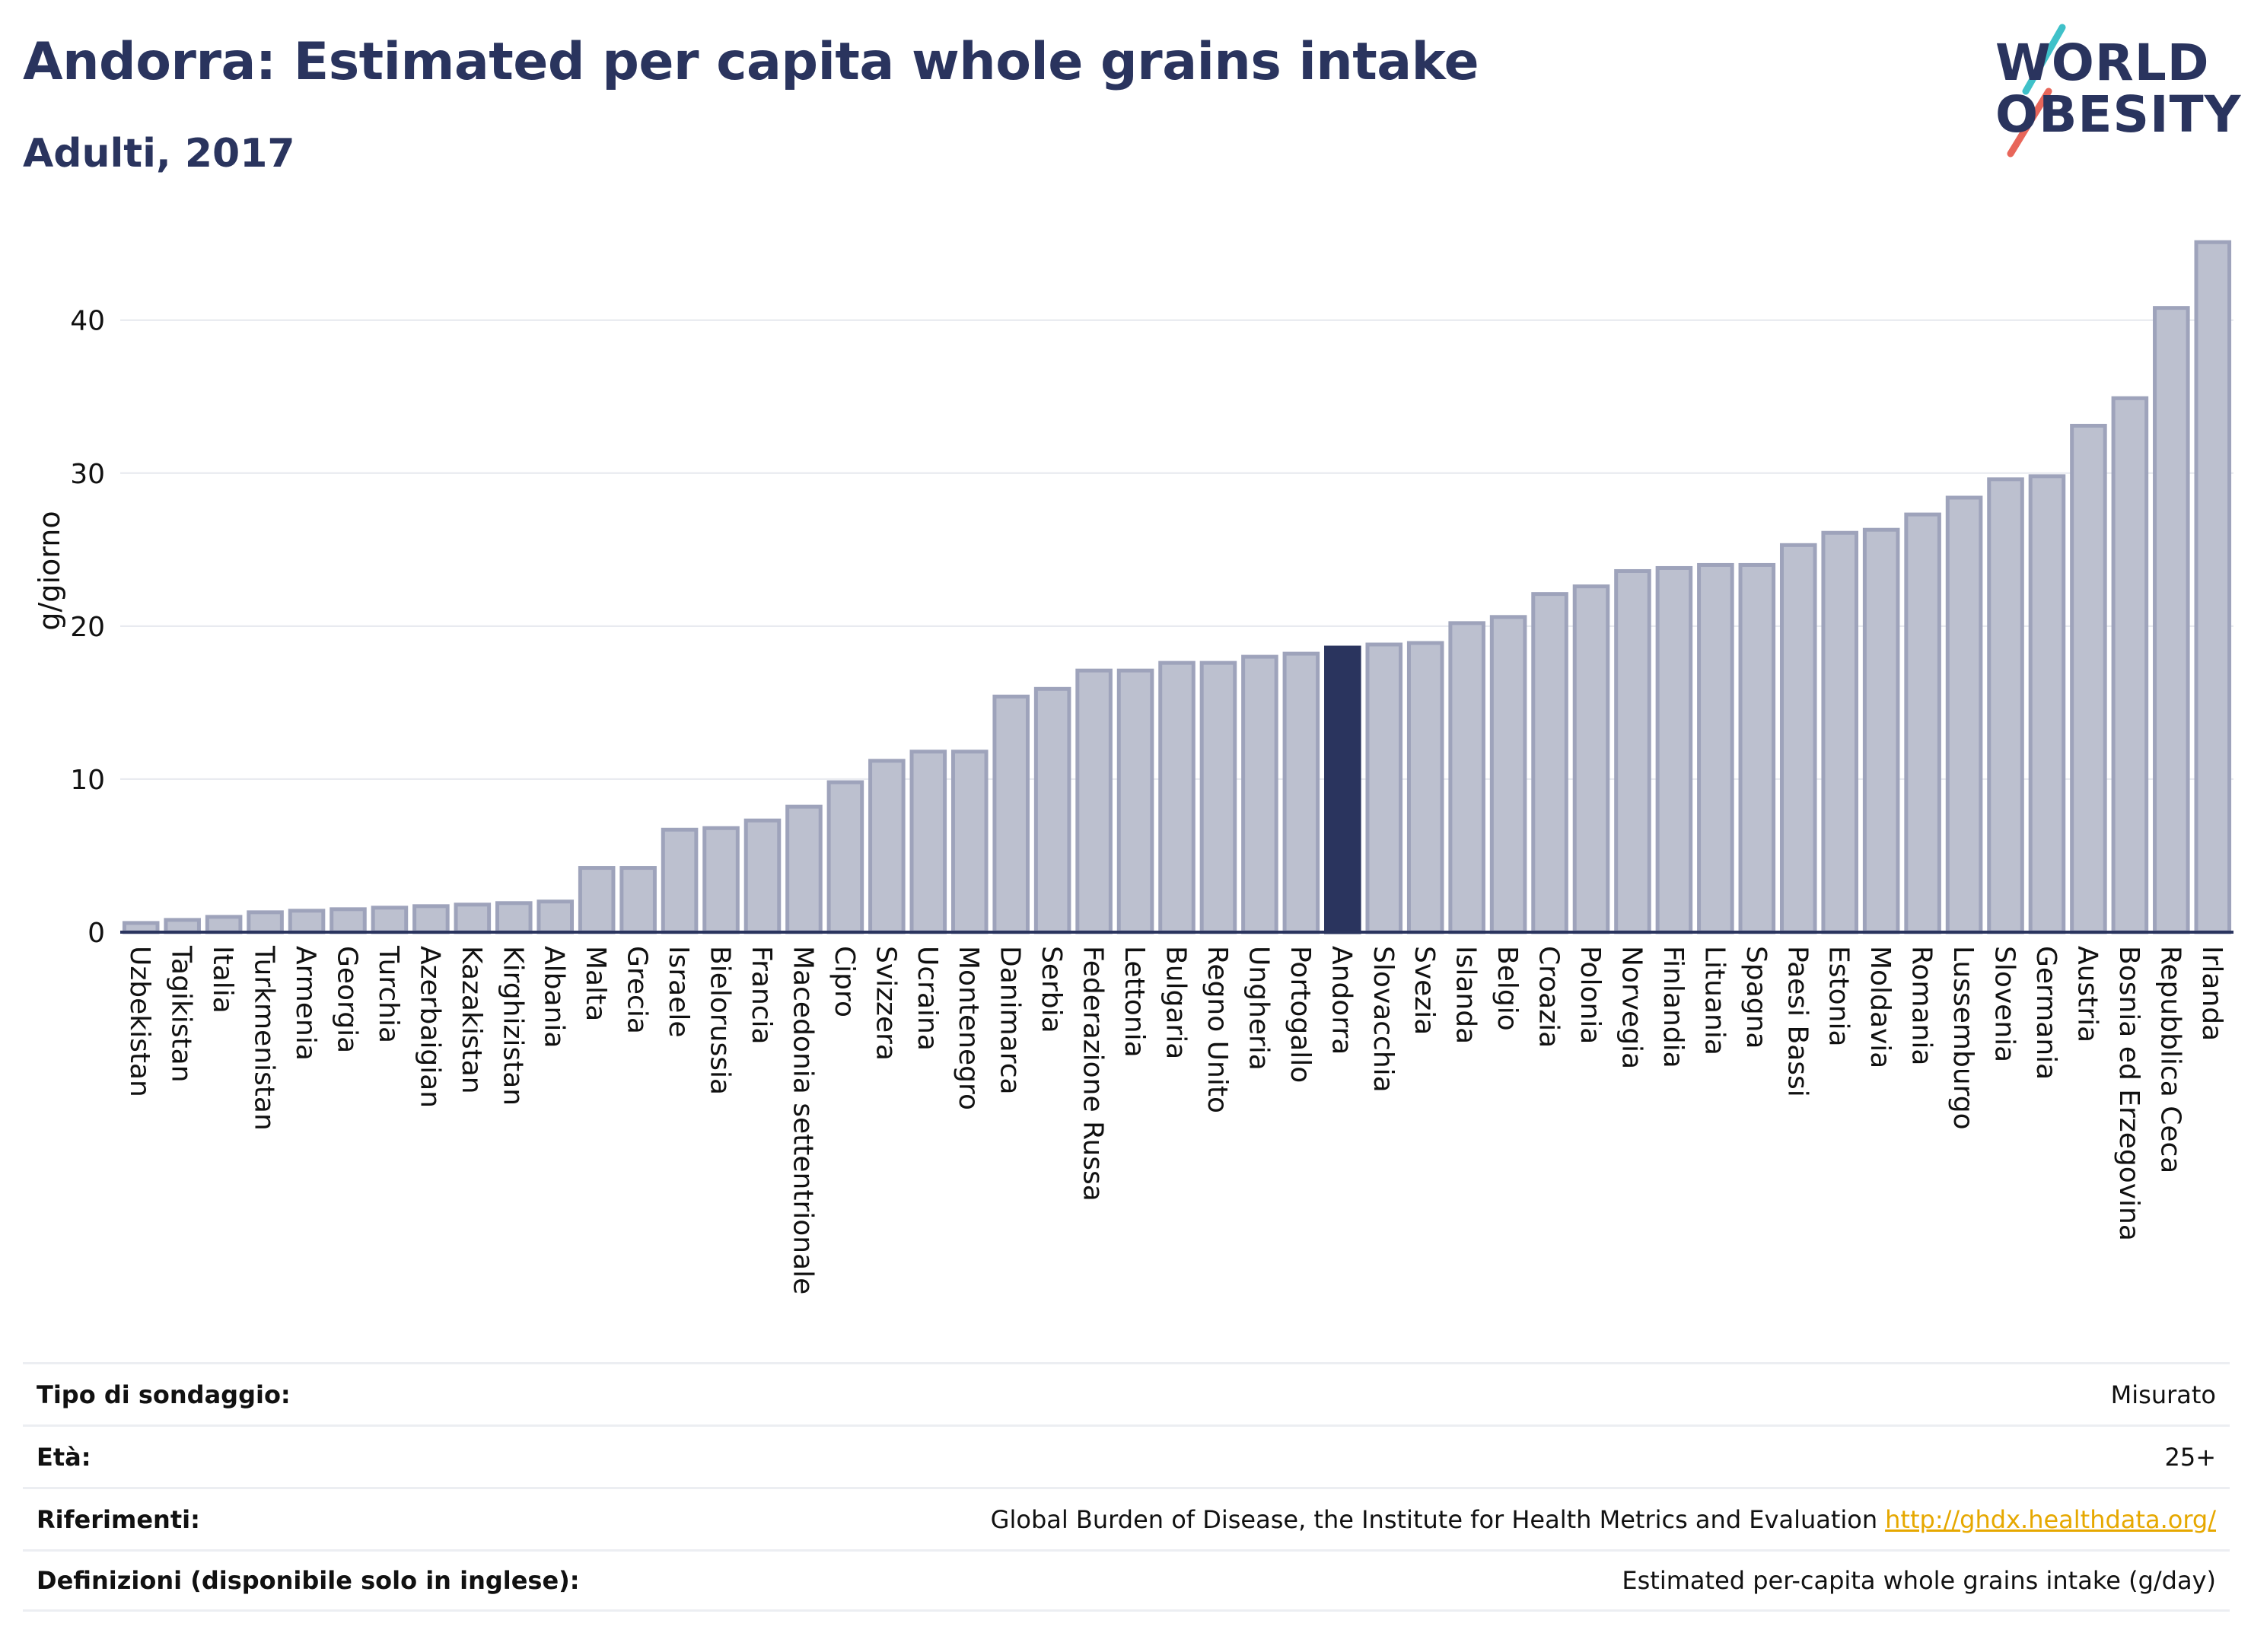  What do you see at coordinates (2047, 704) in the screenshot?
I see `bar-germania` at bounding box center [2047, 704].